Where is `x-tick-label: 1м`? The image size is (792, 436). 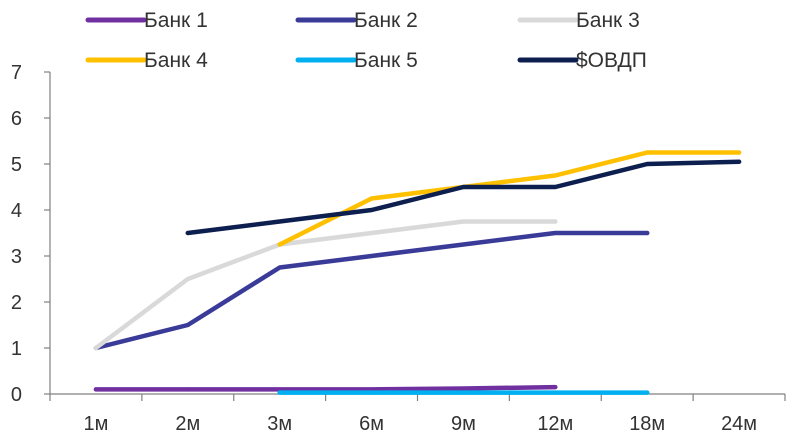 x-tick-label: 1м is located at coordinates (96, 424).